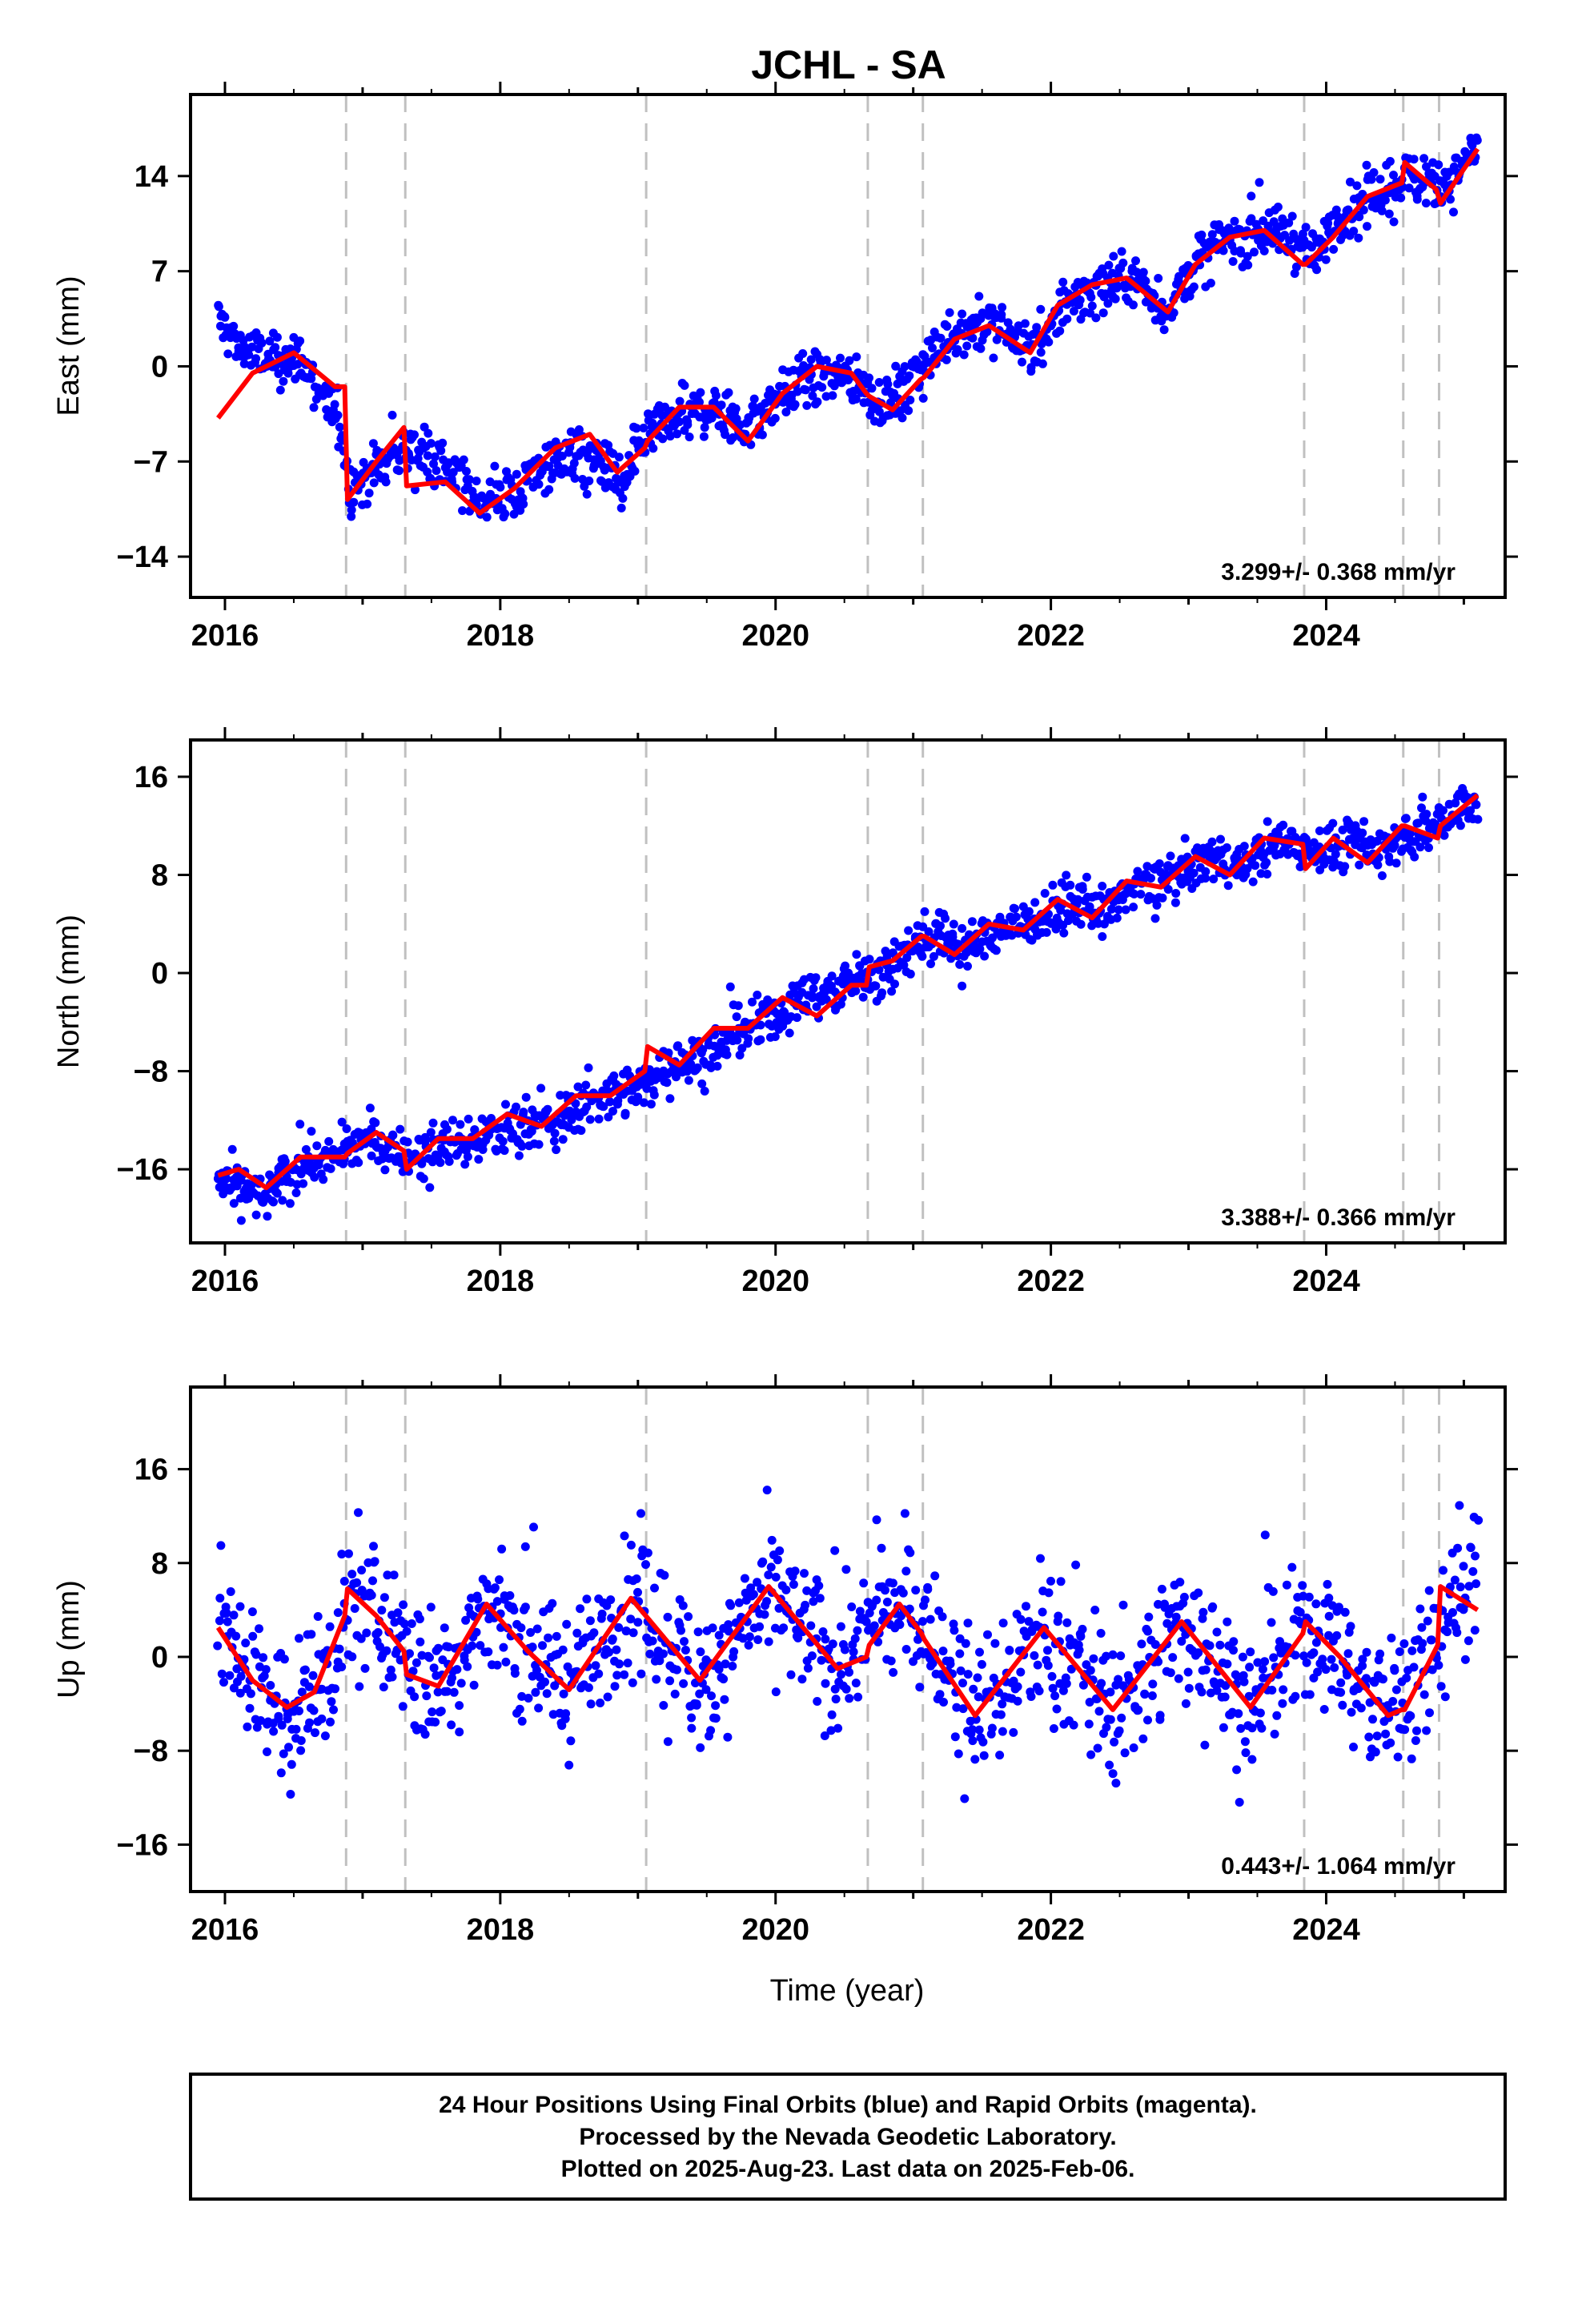 This screenshot has height=2324, width=1582. What do you see at coordinates (848, 992) in the screenshot?
I see `north-model-line` at bounding box center [848, 992].